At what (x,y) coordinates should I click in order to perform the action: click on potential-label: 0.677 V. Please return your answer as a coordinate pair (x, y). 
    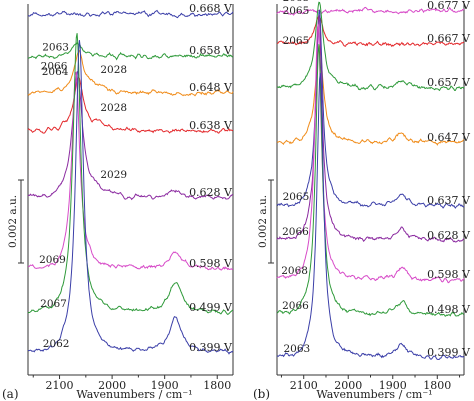
    Looking at the image, I should click on (449, 6).